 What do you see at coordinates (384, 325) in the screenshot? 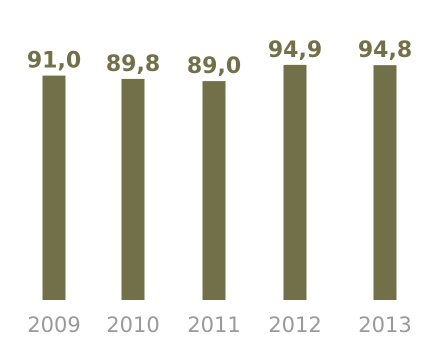
I see `x-tick-label-2013: 2013` at bounding box center [384, 325].